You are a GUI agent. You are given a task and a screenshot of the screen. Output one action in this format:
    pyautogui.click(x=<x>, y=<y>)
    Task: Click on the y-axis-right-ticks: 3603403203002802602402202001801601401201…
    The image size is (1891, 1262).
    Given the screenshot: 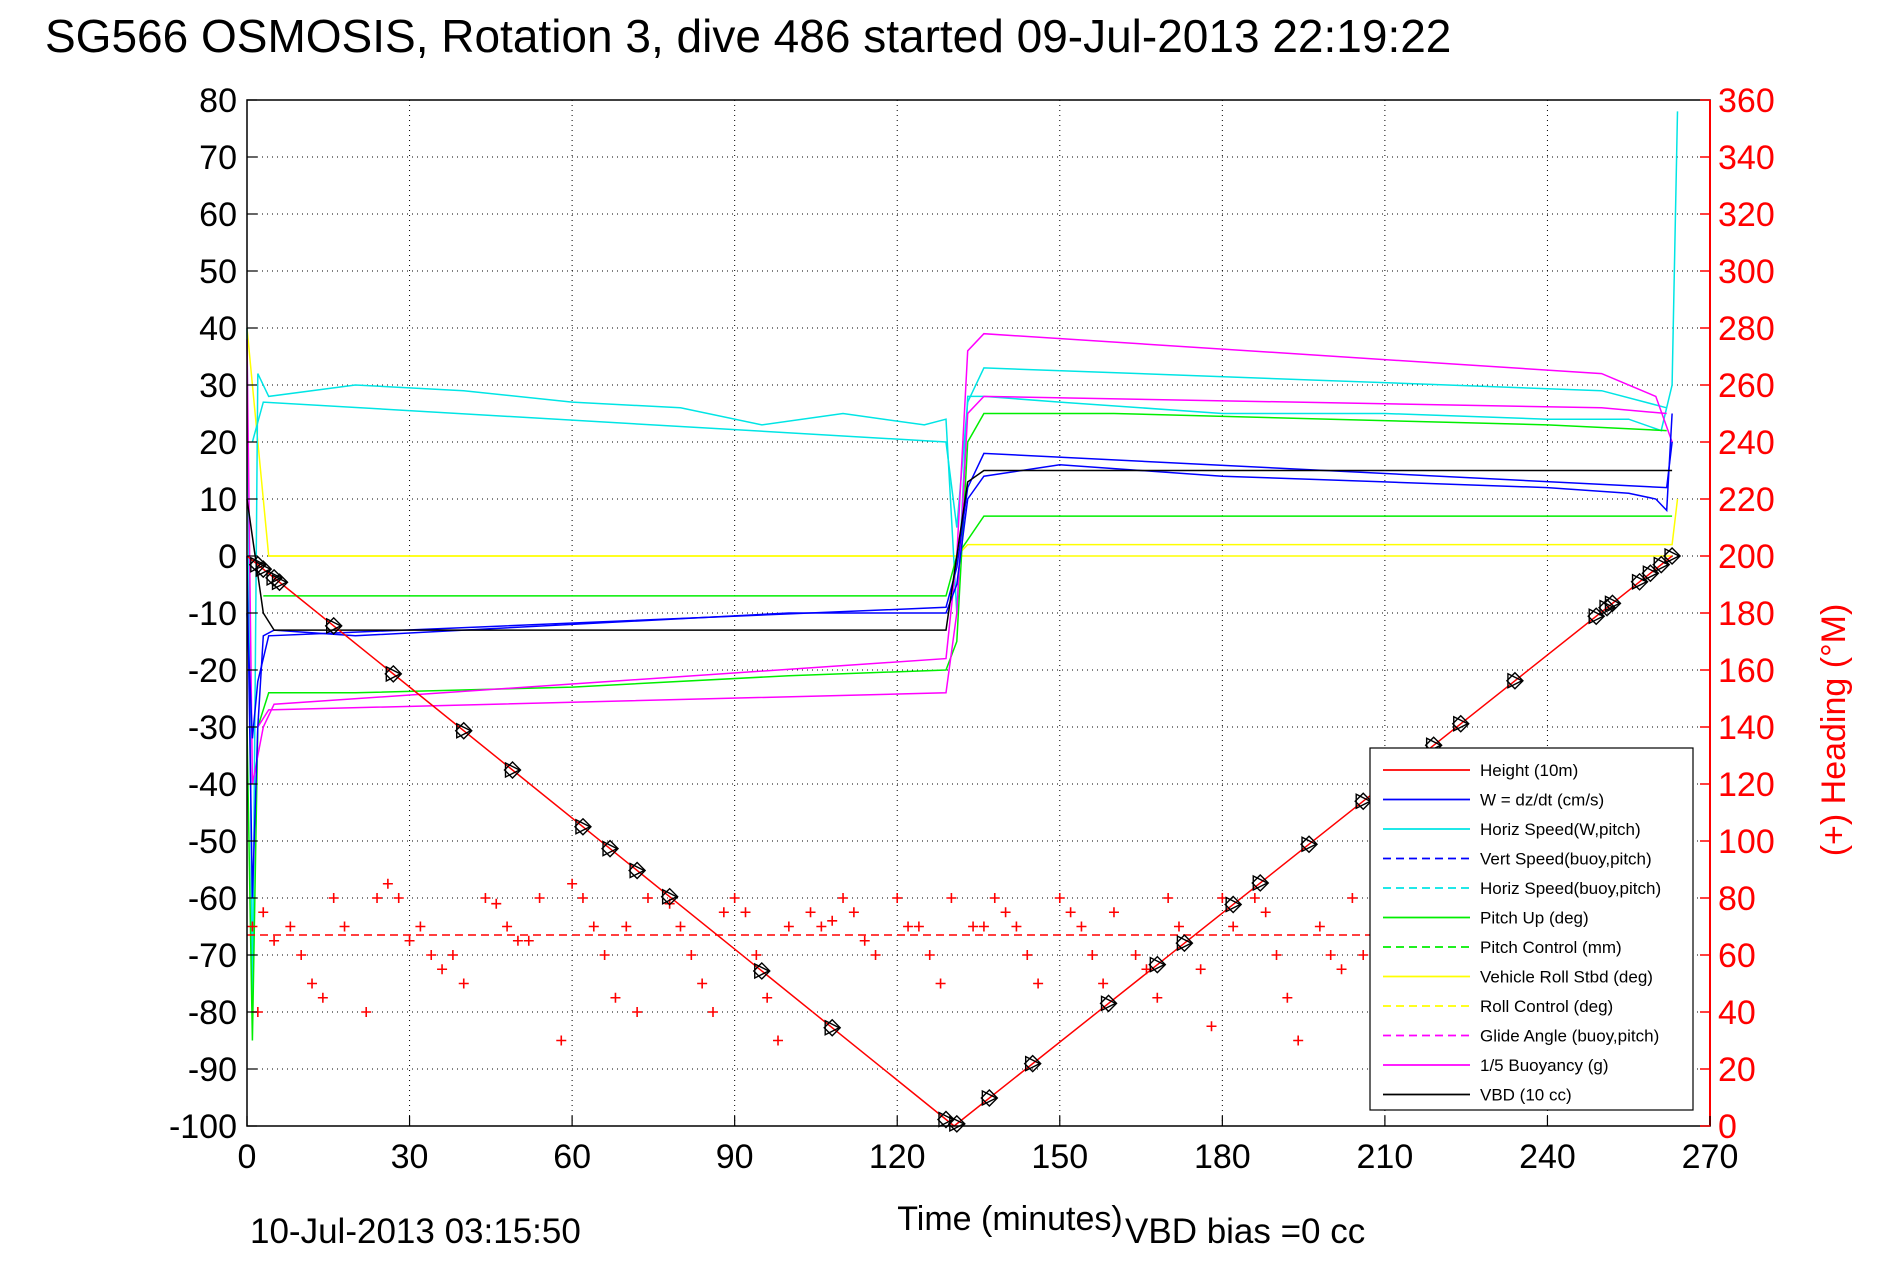 What is the action you would take?
    pyautogui.click(x=1737, y=614)
    